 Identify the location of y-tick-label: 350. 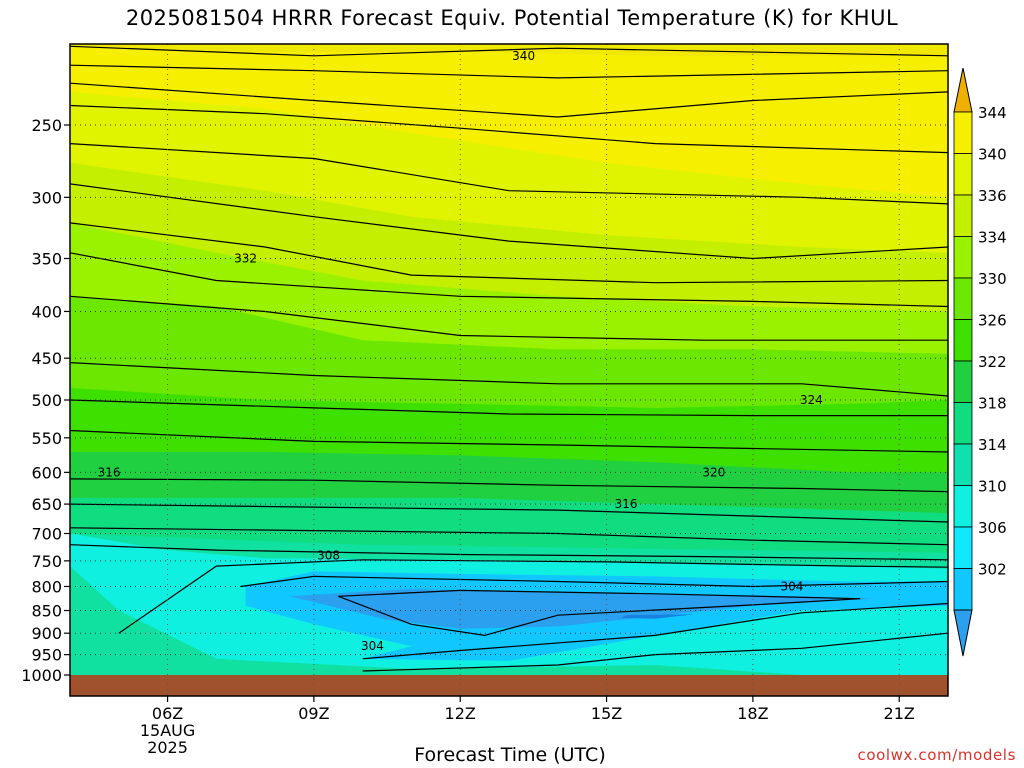
(46, 258).